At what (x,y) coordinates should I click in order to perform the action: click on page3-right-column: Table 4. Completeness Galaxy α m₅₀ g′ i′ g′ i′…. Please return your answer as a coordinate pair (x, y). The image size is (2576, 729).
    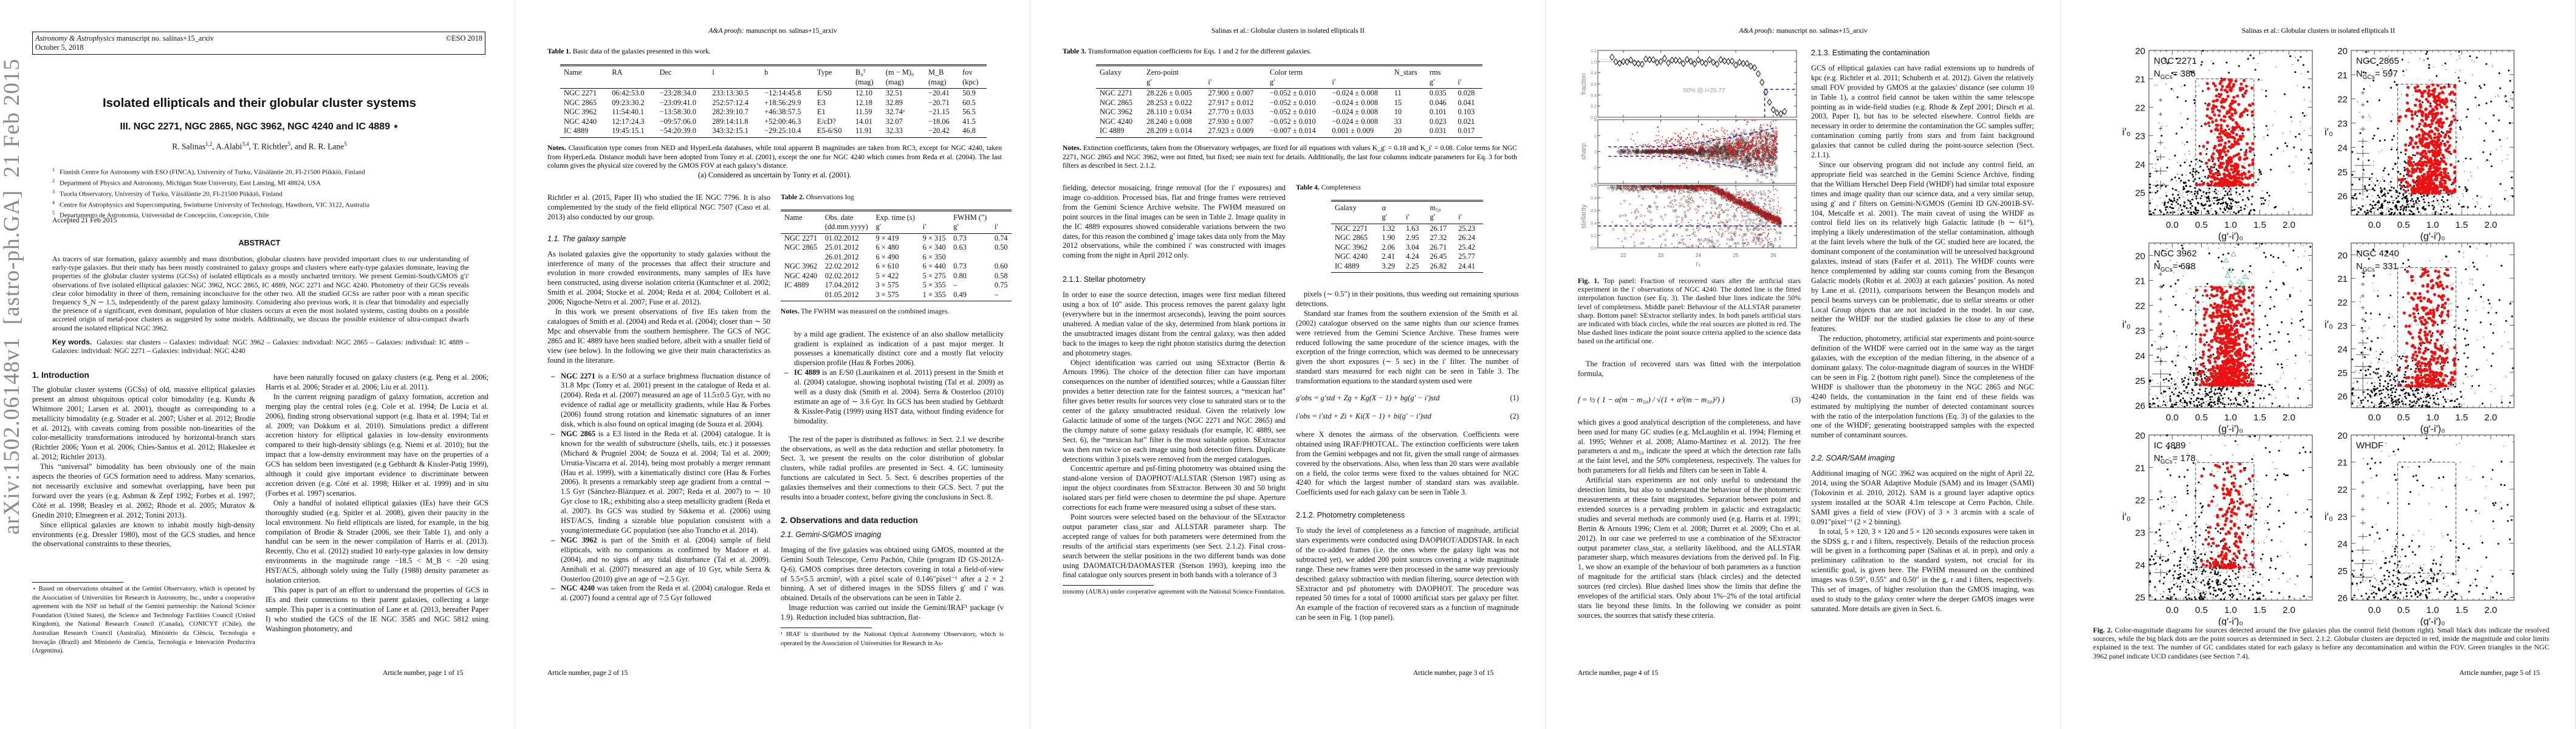
    Looking at the image, I should click on (1408, 403).